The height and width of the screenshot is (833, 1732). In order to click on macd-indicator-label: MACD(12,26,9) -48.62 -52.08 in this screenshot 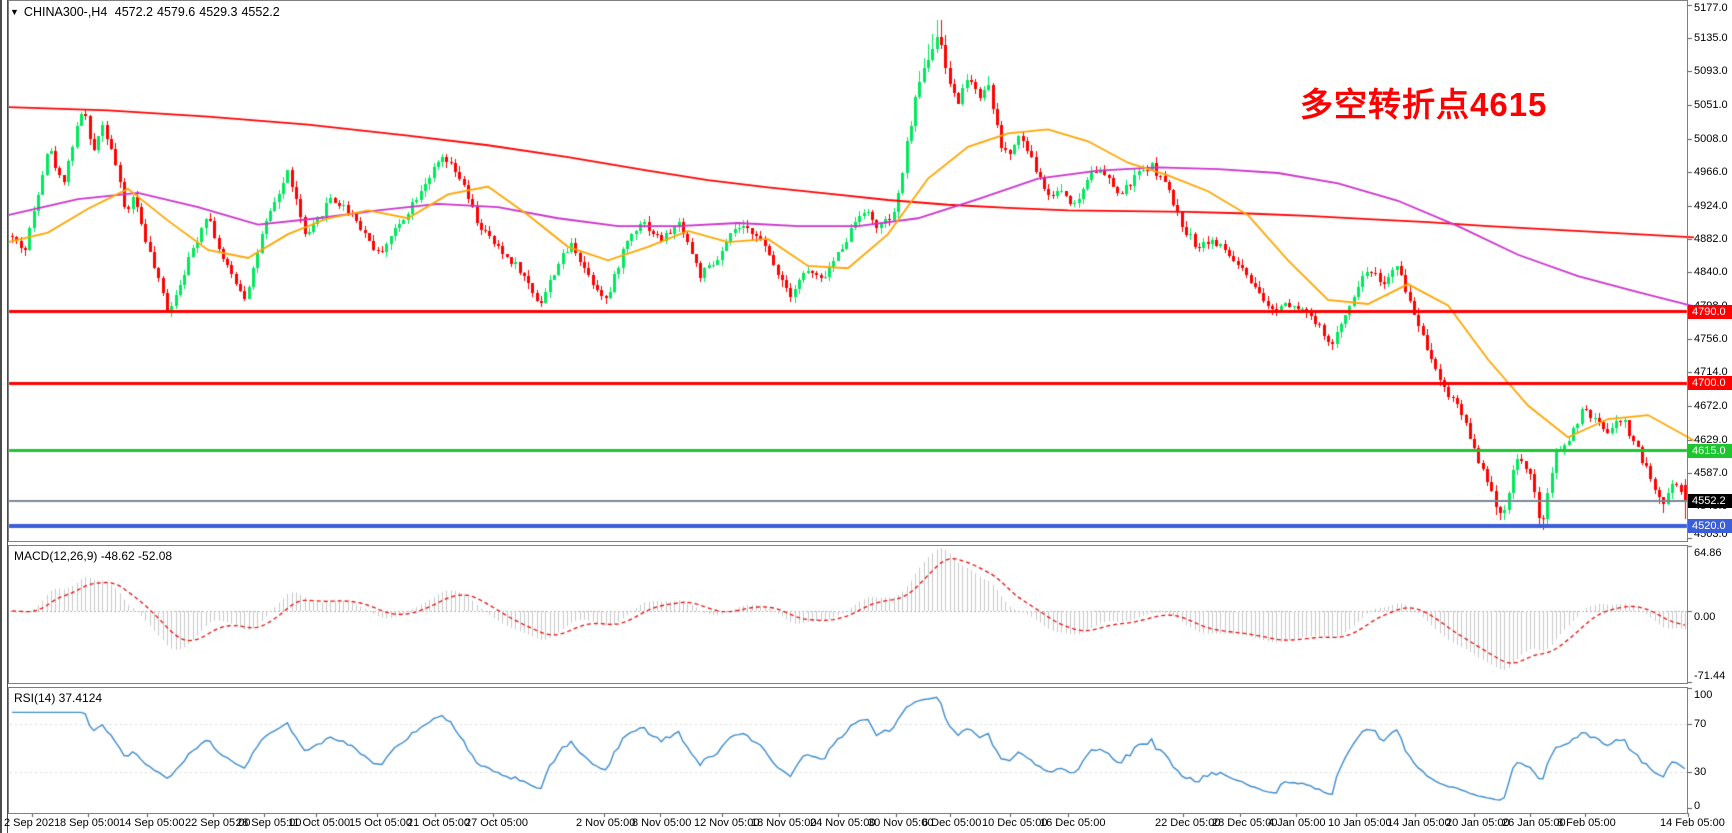, I will do `click(93, 556)`.